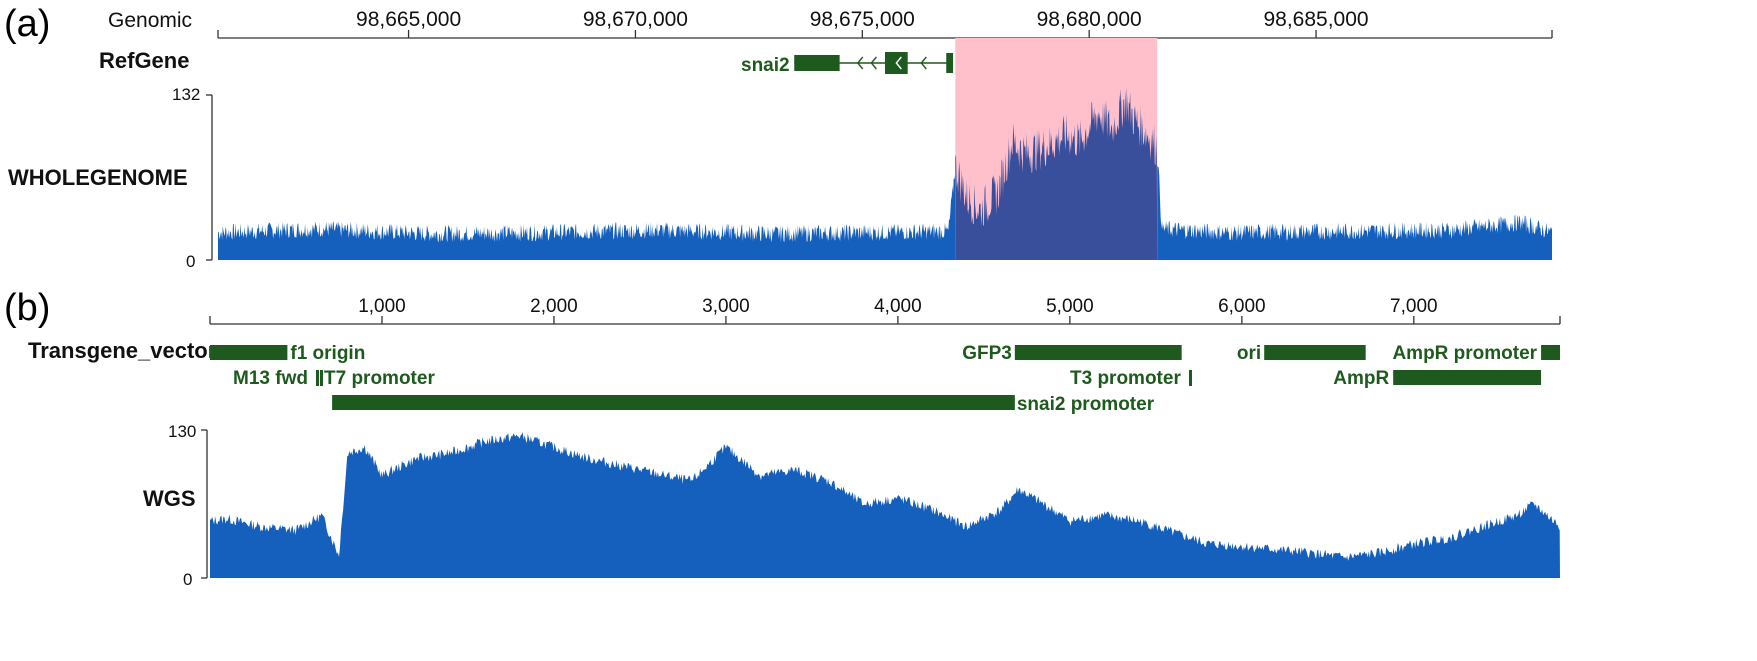 Image resolution: width=1757 pixels, height=661 pixels. I want to click on panel-a-ymin-label: 0, so click(190, 261).